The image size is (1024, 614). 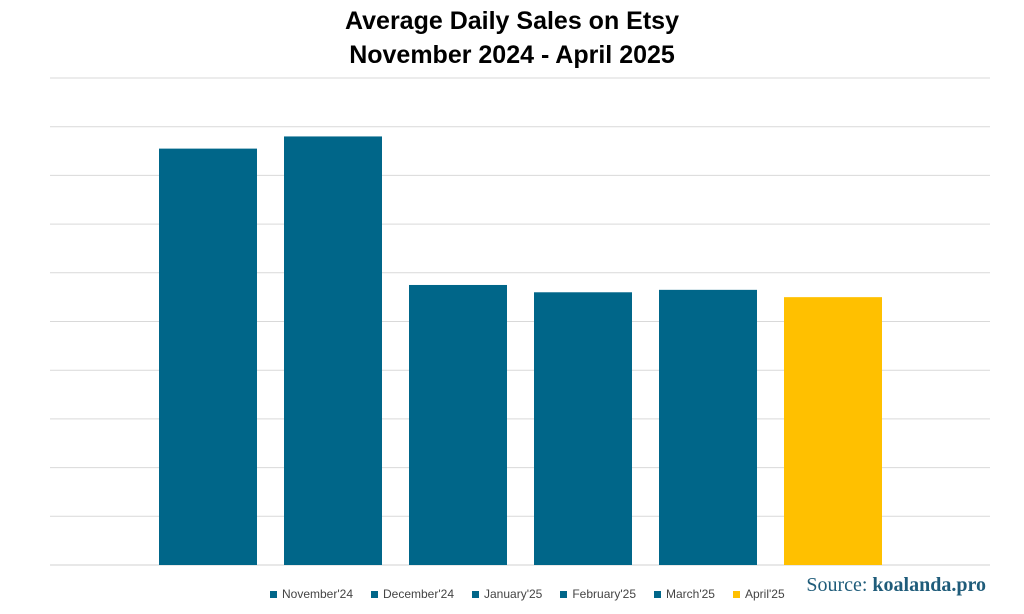 I want to click on legend-label: December'24, so click(x=418, y=594).